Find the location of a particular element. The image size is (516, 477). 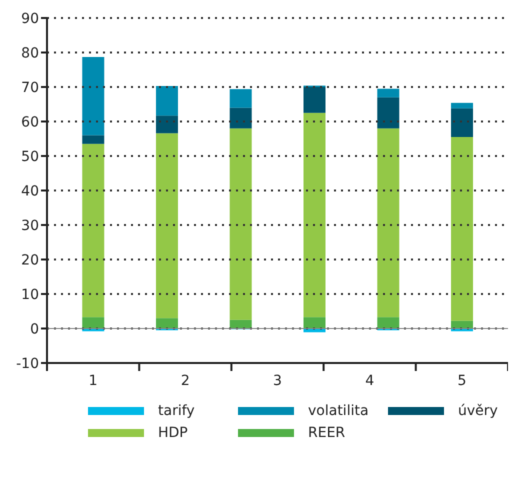

y-tick-label: 40 is located at coordinates (30, 191).